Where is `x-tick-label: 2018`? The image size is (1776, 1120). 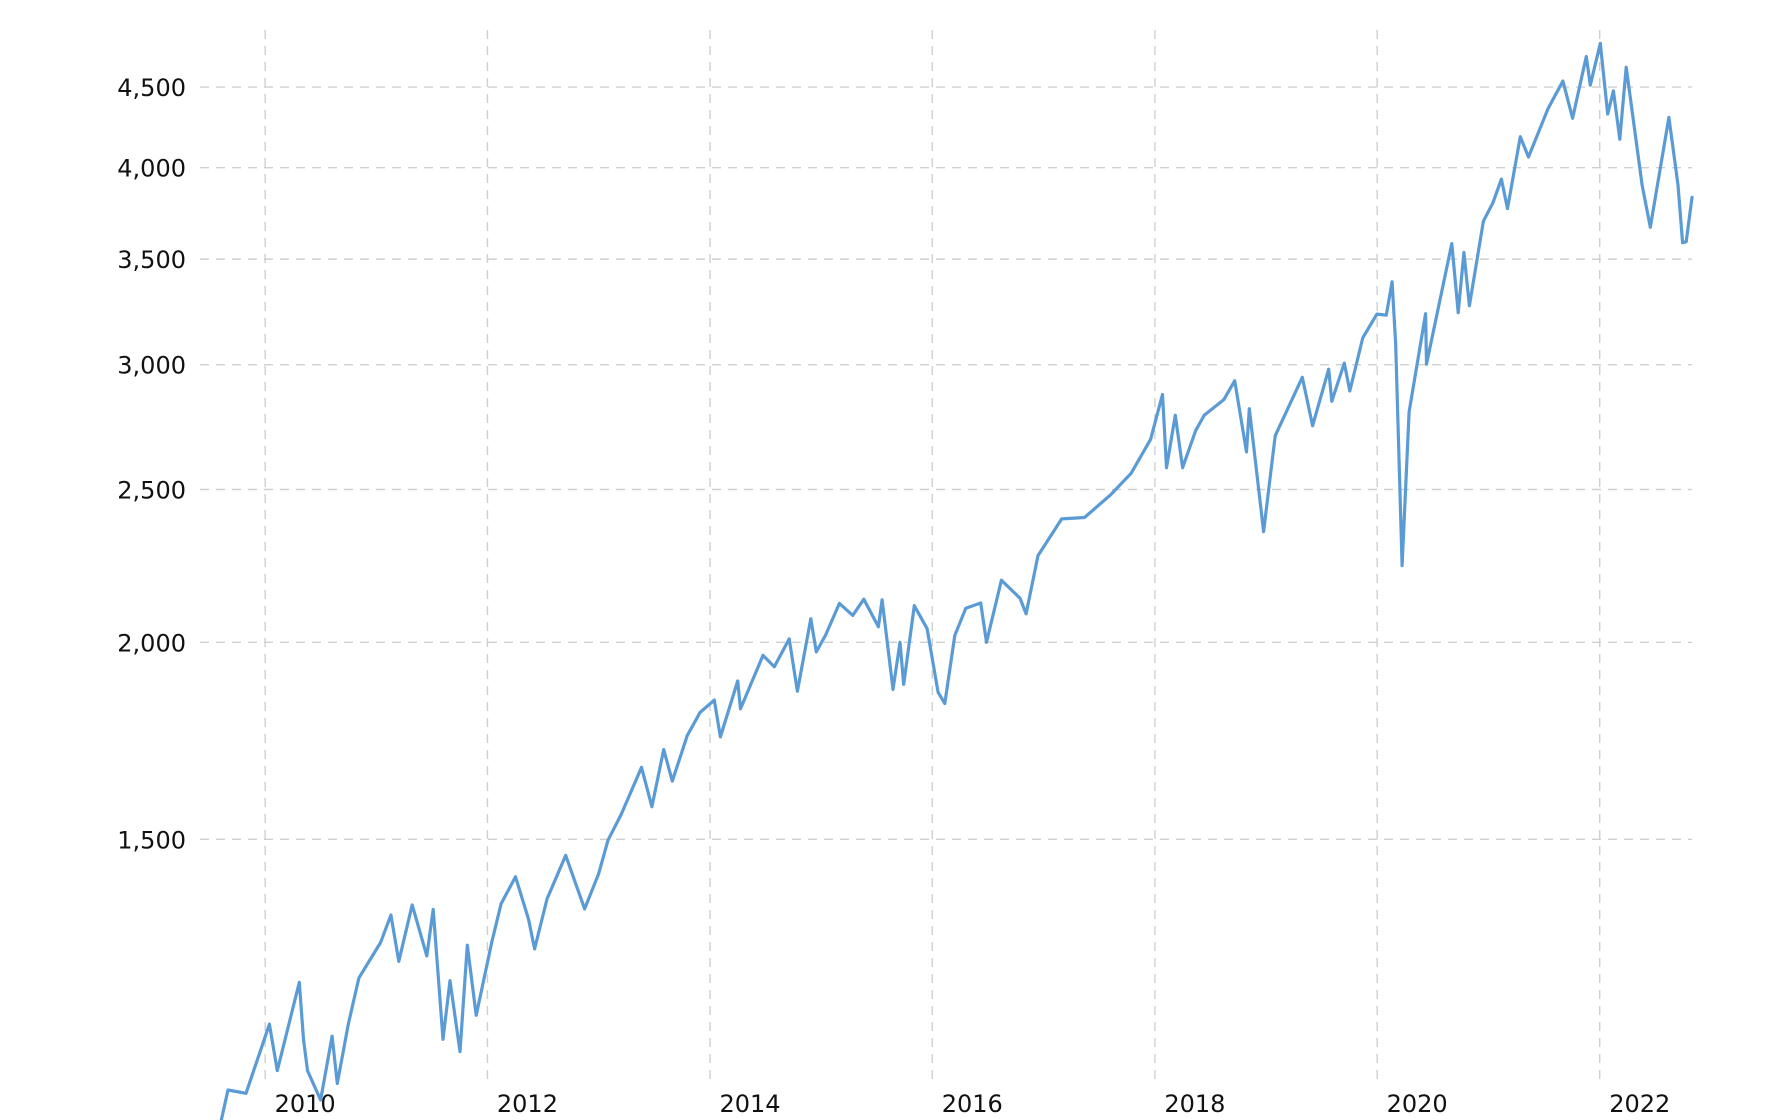 x-tick-label: 2018 is located at coordinates (1194, 1104).